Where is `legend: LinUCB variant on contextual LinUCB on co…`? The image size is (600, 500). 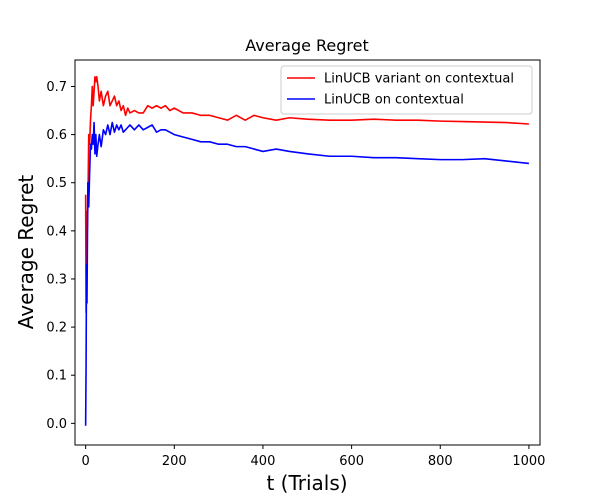 legend: LinUCB variant on contextual LinUCB on co… is located at coordinates (406, 90).